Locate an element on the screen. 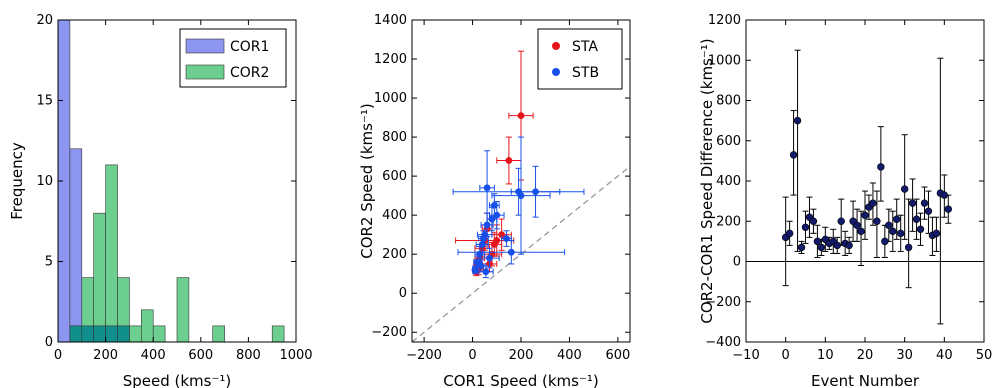 The width and height of the screenshot is (997, 388). legend-label-cor2: COR2 is located at coordinates (249, 73).